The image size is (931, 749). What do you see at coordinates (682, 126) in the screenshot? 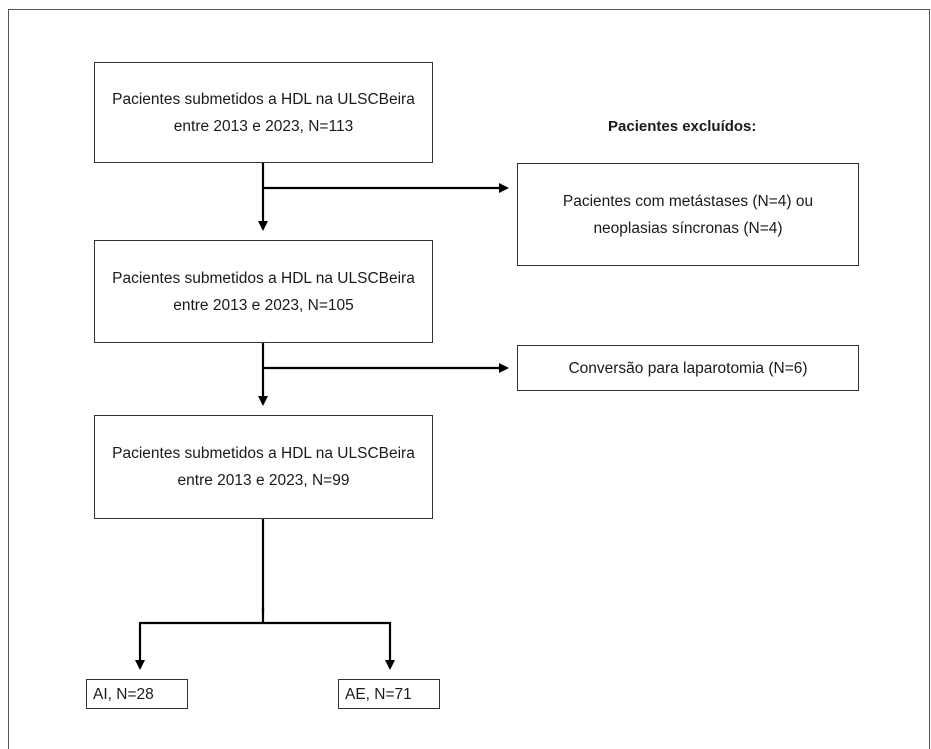
I see `excluded-heading: Pacientes excluídos:` at bounding box center [682, 126].